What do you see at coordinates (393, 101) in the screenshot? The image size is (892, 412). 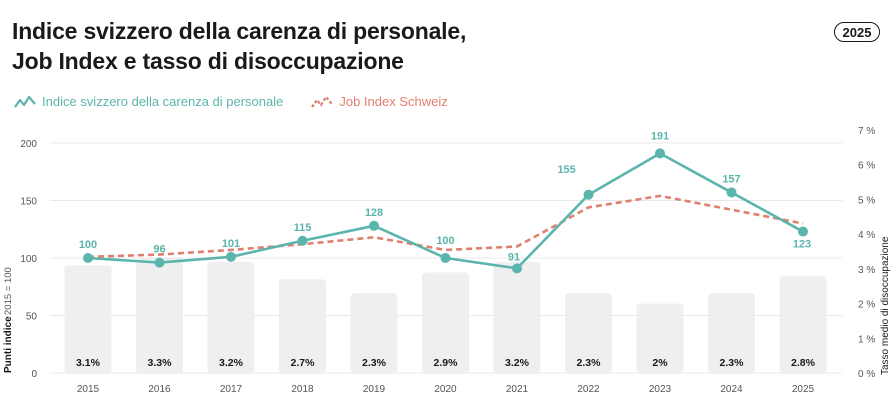 I see `legend-label-job-index: Job Index Schweiz` at bounding box center [393, 101].